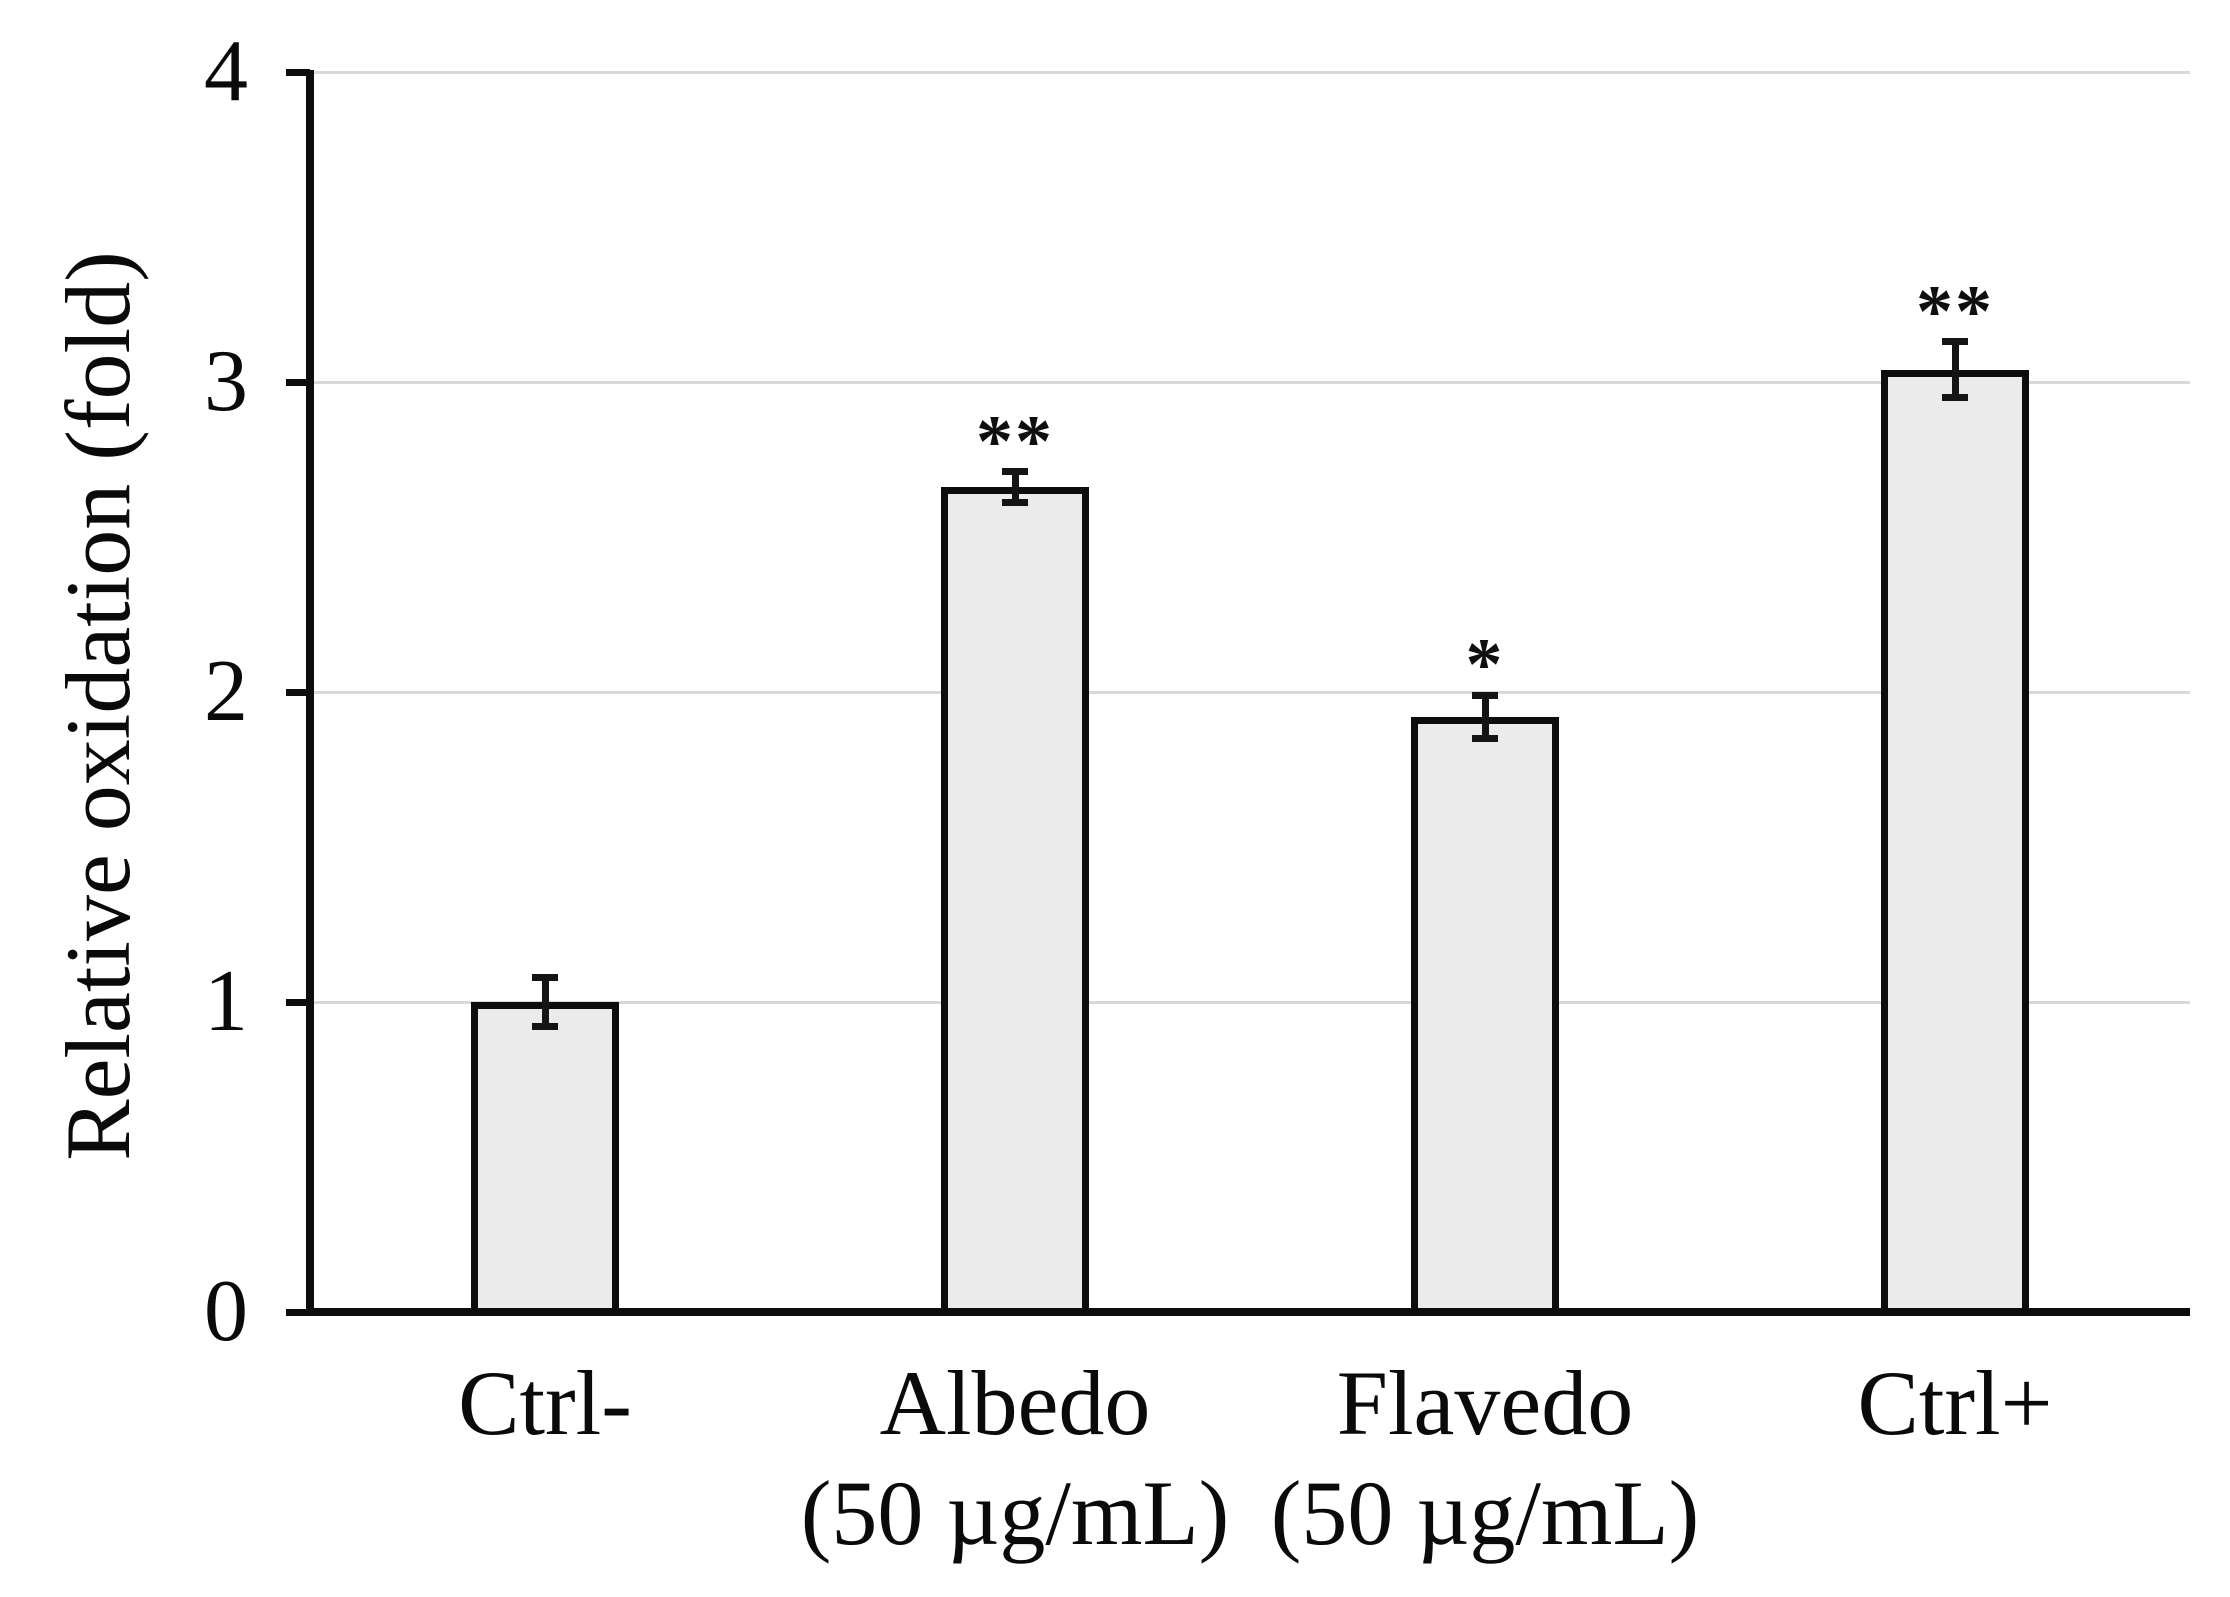 The height and width of the screenshot is (1597, 2230). I want to click on y-axis-line, so click(310, 693).